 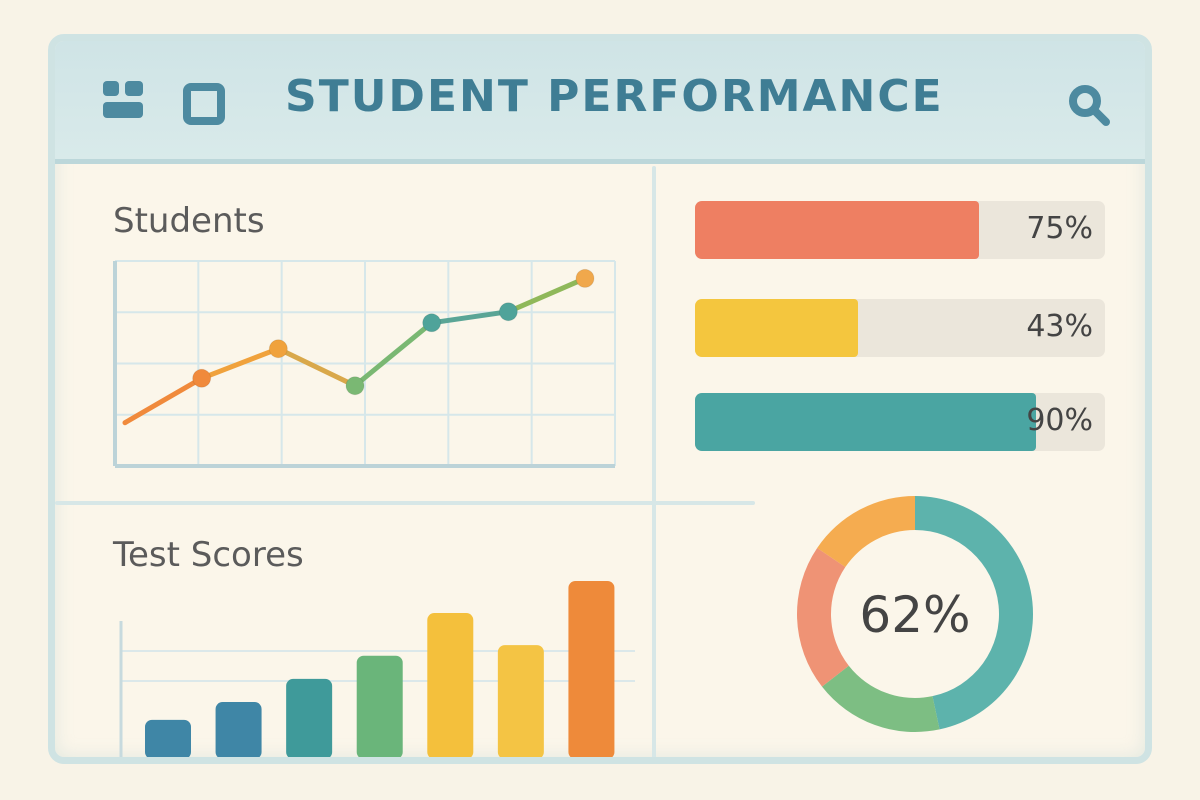 I want to click on progress-bar: 90%, so click(x=900, y=422).